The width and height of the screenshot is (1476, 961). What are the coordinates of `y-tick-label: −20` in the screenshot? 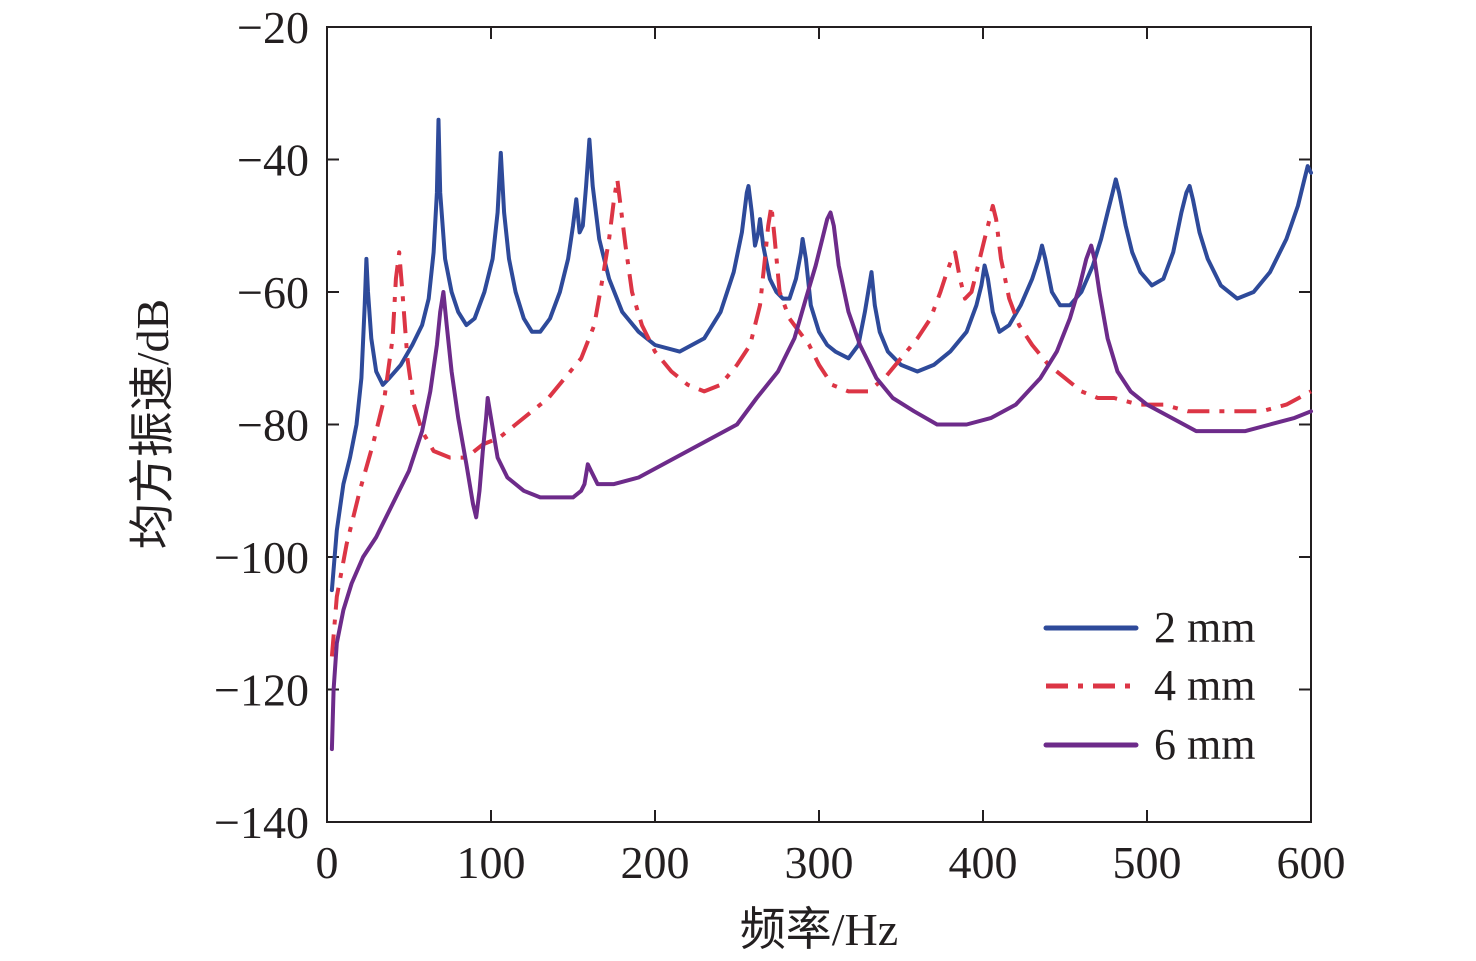 It's located at (273, 27).